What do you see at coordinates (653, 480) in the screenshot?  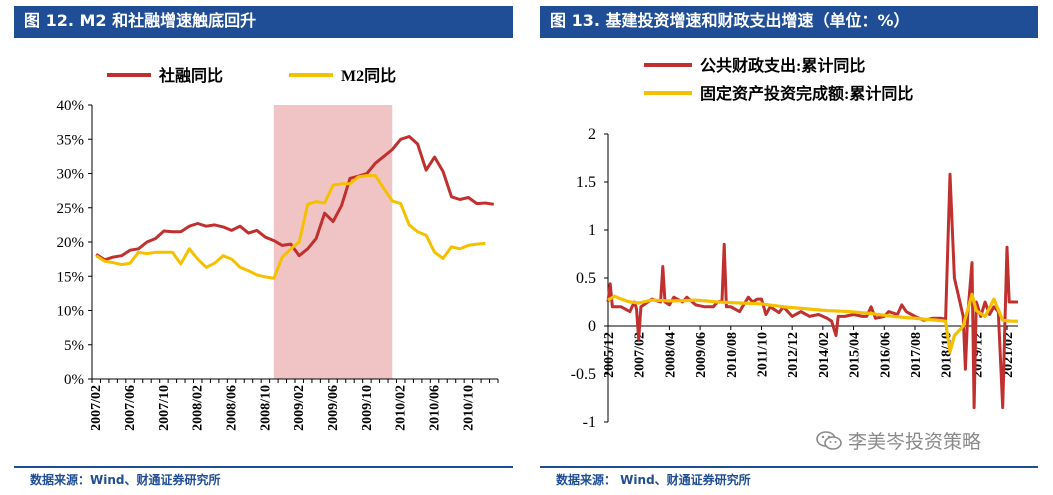 I see `right-source-note: 数据来源： Wind、财通证券研究所` at bounding box center [653, 480].